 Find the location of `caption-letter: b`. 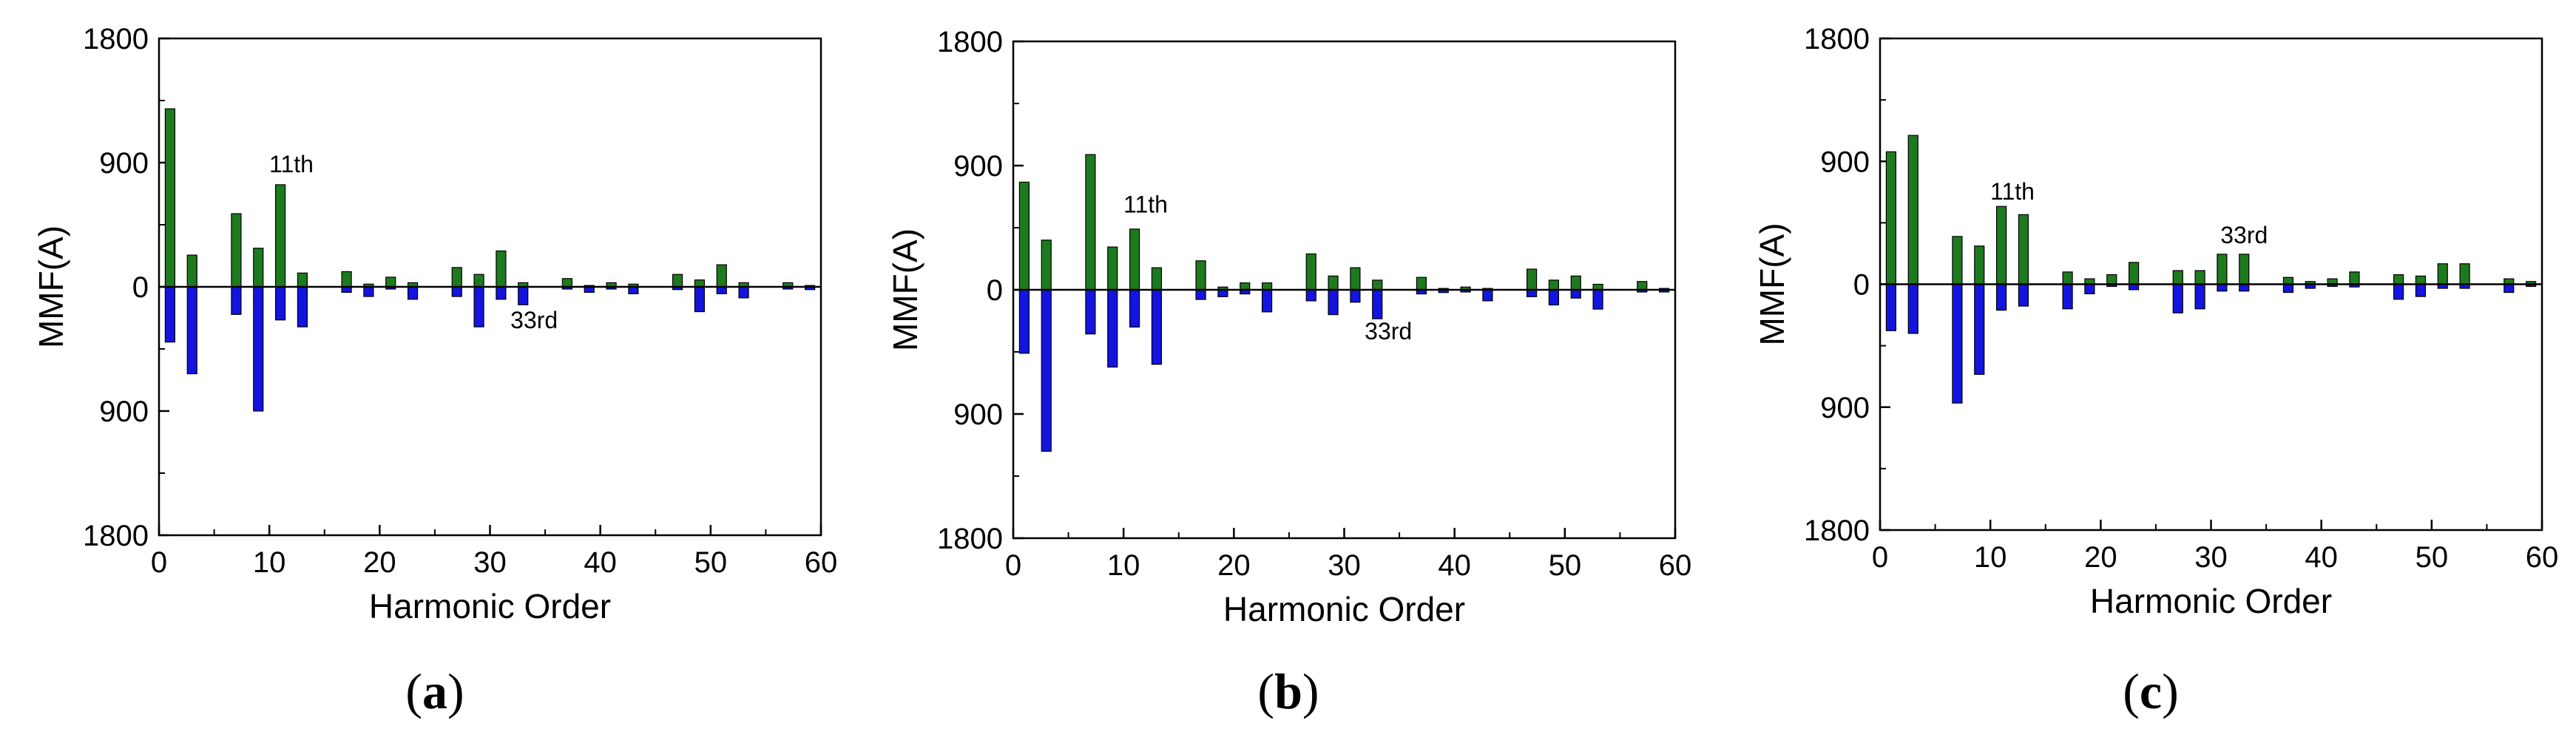

caption-letter: b is located at coordinates (1288, 691).